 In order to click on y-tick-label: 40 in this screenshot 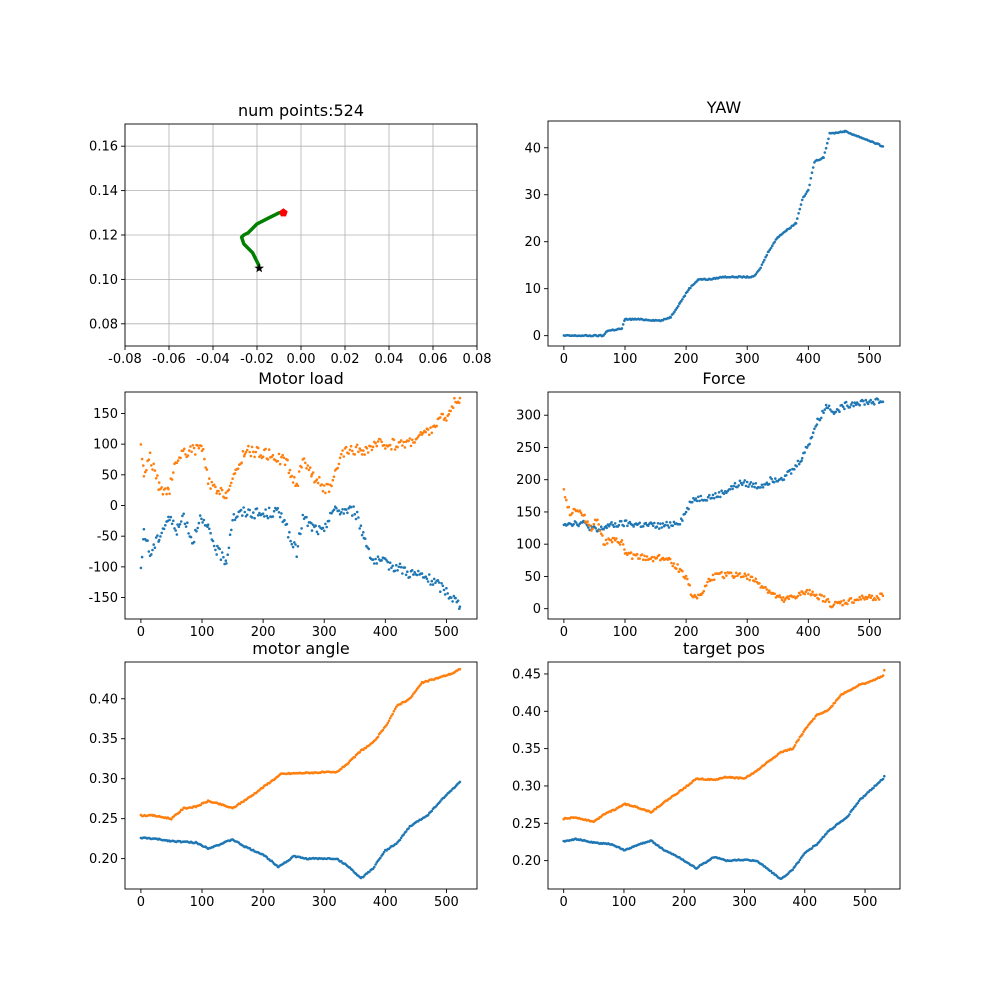, I will do `click(532, 148)`.